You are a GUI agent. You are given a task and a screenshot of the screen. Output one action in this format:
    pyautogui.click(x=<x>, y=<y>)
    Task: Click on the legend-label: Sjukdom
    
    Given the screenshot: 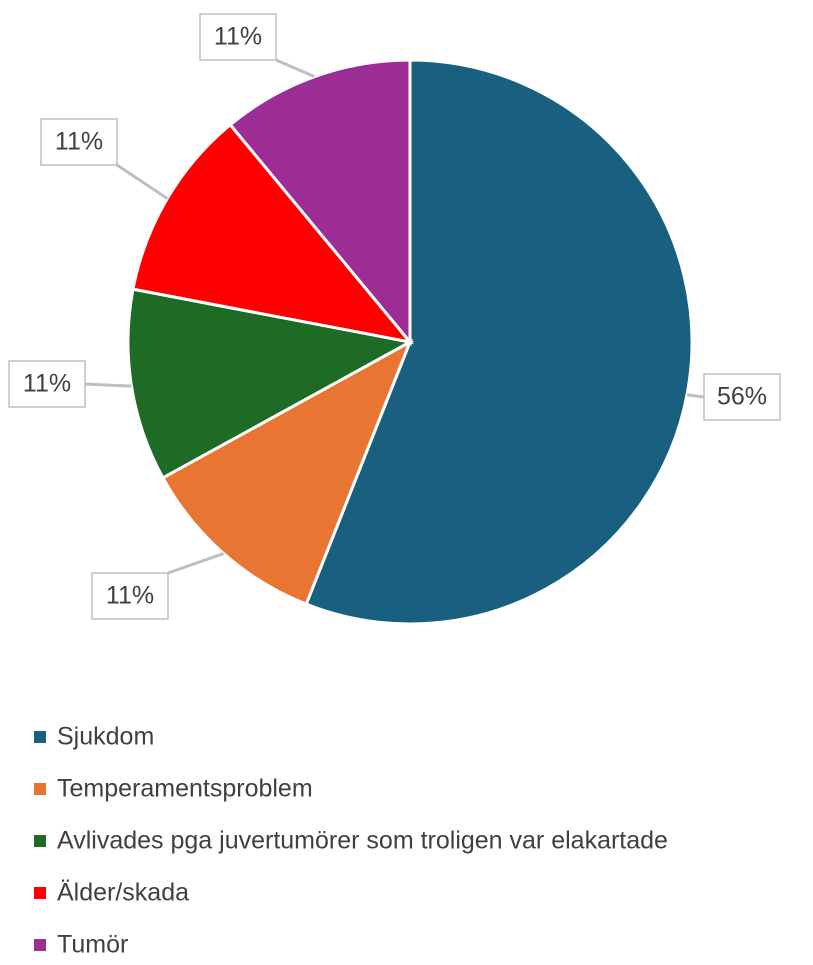 What is the action you would take?
    pyautogui.click(x=105, y=737)
    